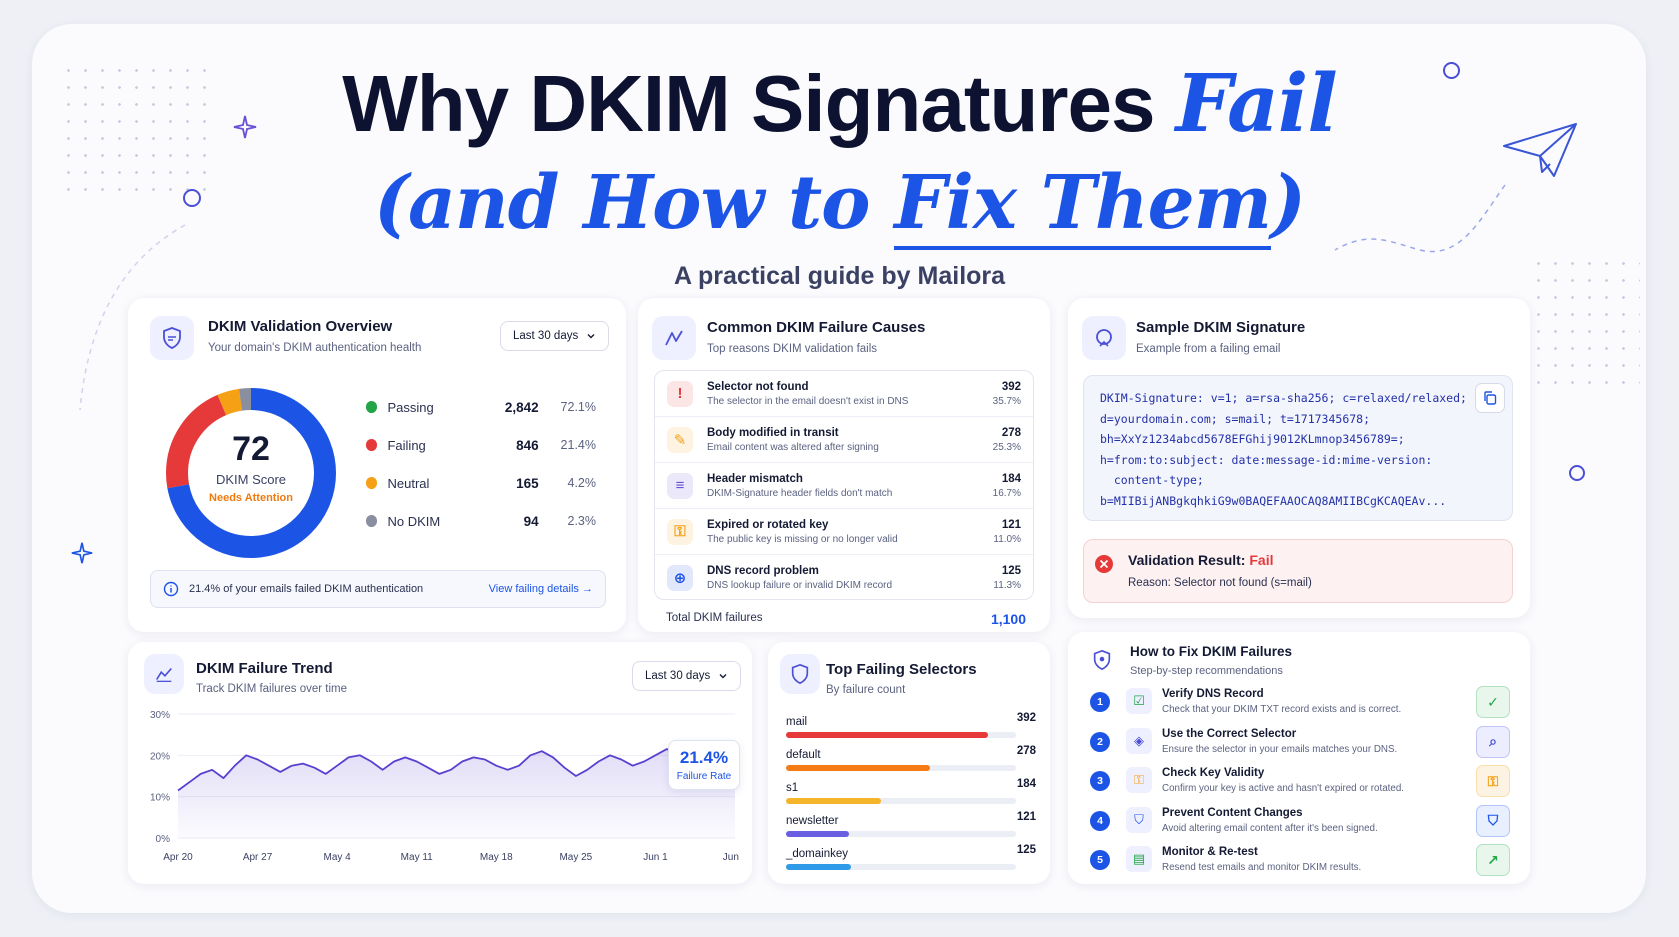 The height and width of the screenshot is (937, 1679). What do you see at coordinates (481, 483) in the screenshot?
I see `legend-row-neutral: Neutral 165 4.2%` at bounding box center [481, 483].